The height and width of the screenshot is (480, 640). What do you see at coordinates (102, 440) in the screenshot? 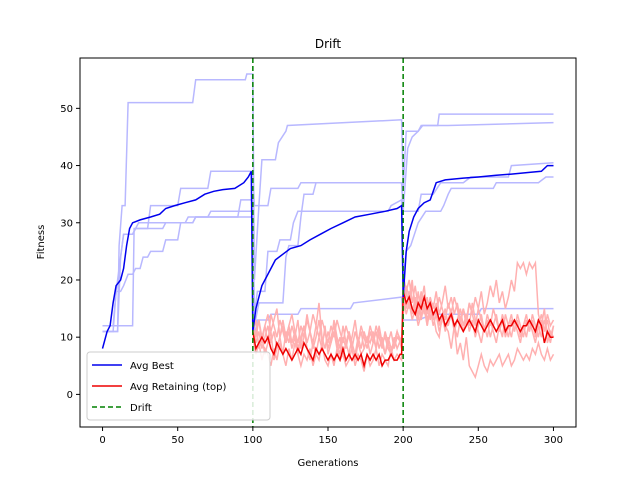
I see `x-tick-label-0: 0` at bounding box center [102, 440].